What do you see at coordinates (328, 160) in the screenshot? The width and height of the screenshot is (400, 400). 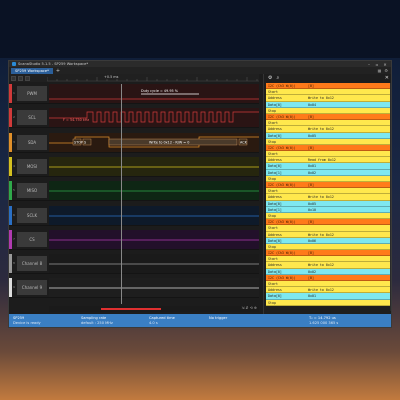 I see `decoder-row: Address Read from 0x12` at bounding box center [328, 160].